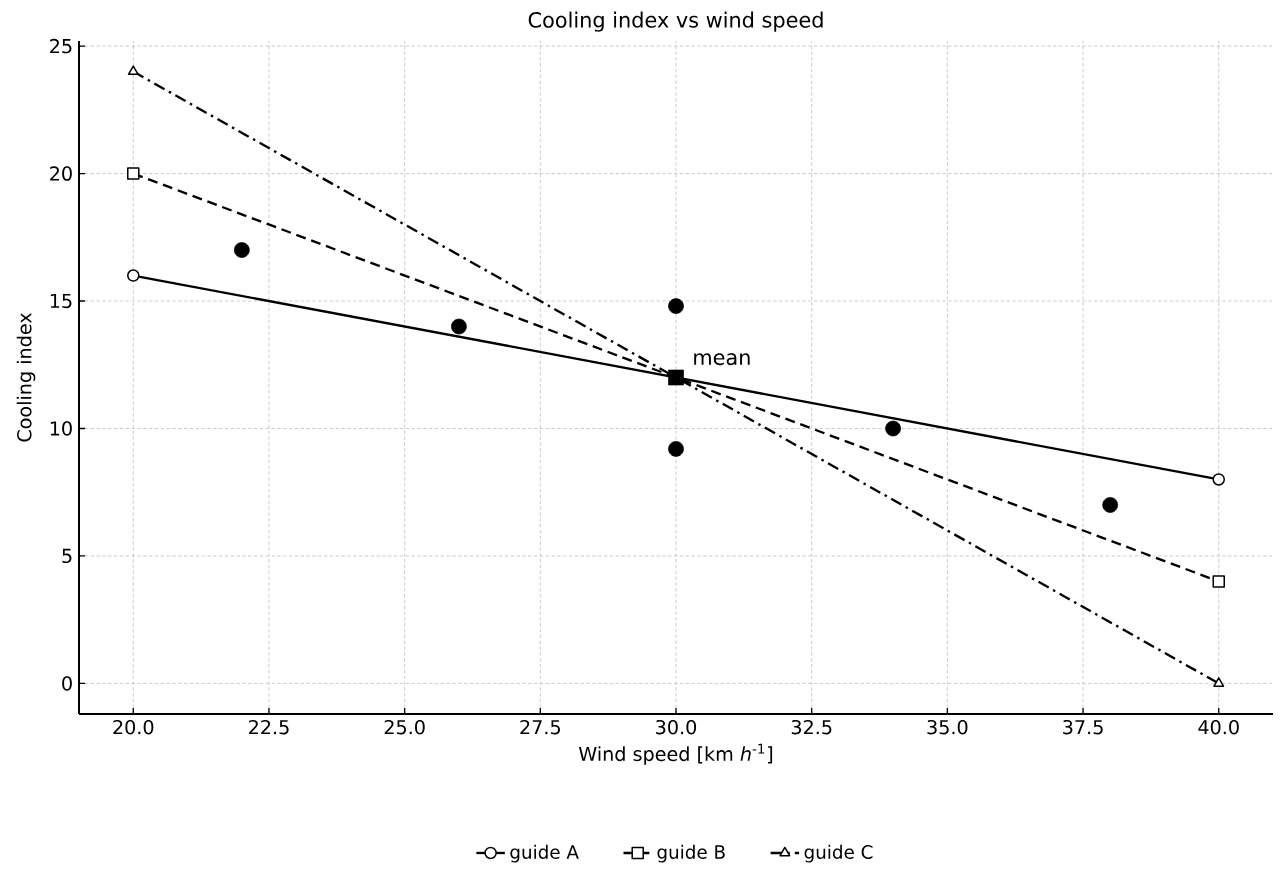 The width and height of the screenshot is (1280, 880). I want to click on x-axis-title: Wind speed [km h$^{-1}$], so click(675, 754).